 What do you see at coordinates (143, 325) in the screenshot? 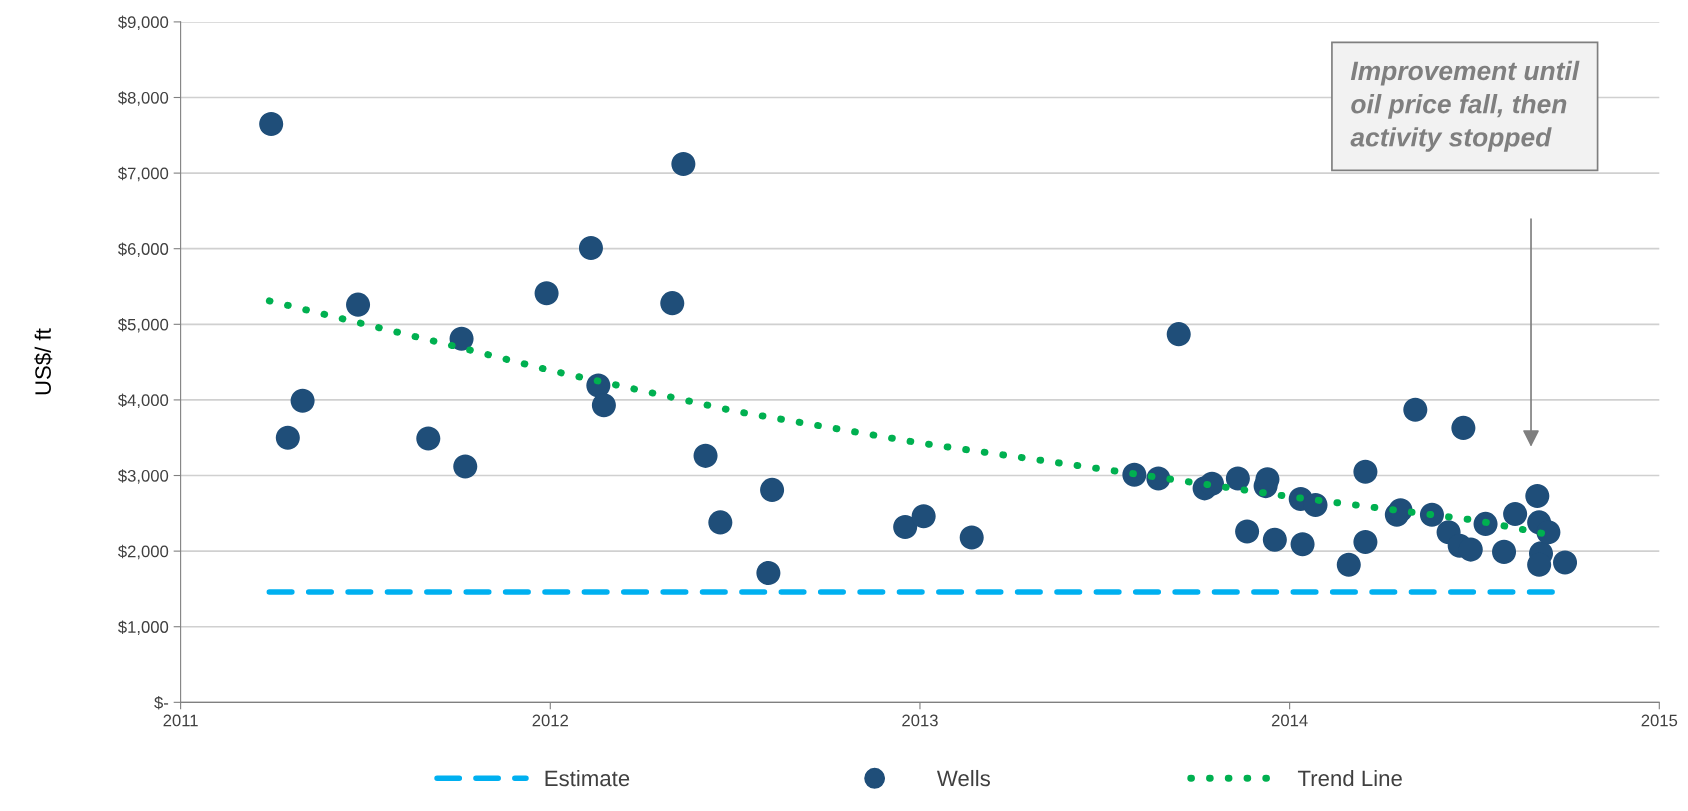
I see `y-tick-label: $5,000` at bounding box center [143, 325].